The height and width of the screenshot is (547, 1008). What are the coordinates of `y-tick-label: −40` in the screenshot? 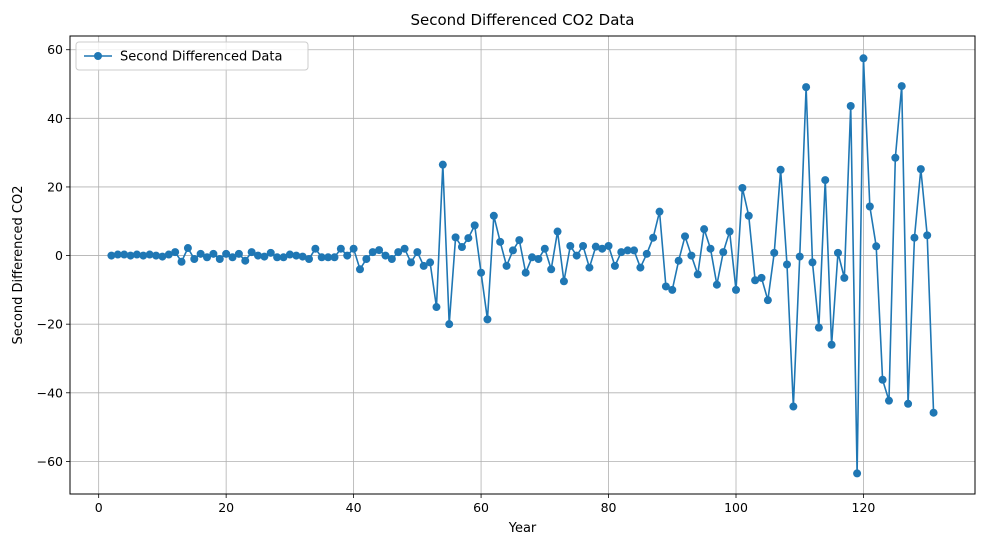 It's located at (50, 392).